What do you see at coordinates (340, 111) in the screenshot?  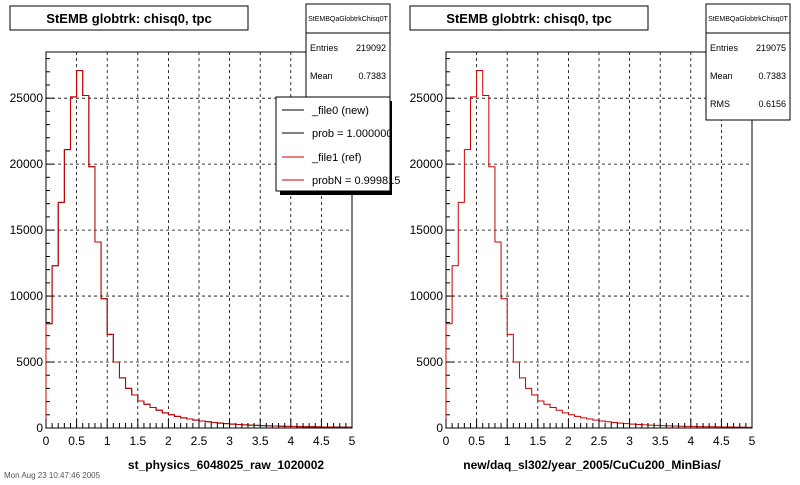 I see `legend-entry-new: _file0 (new)` at bounding box center [340, 111].